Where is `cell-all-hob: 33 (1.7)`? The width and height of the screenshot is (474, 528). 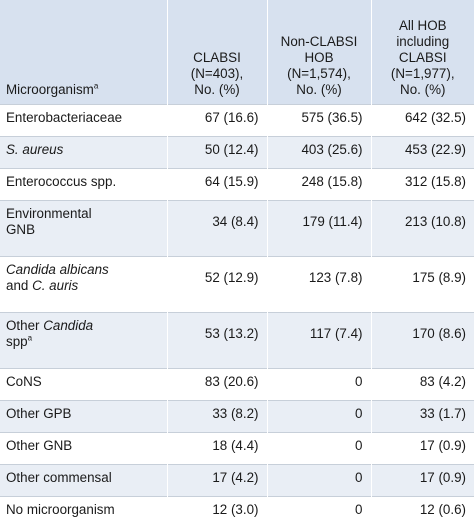
cell-all-hob: 33 (1.7) is located at coordinates (422, 415).